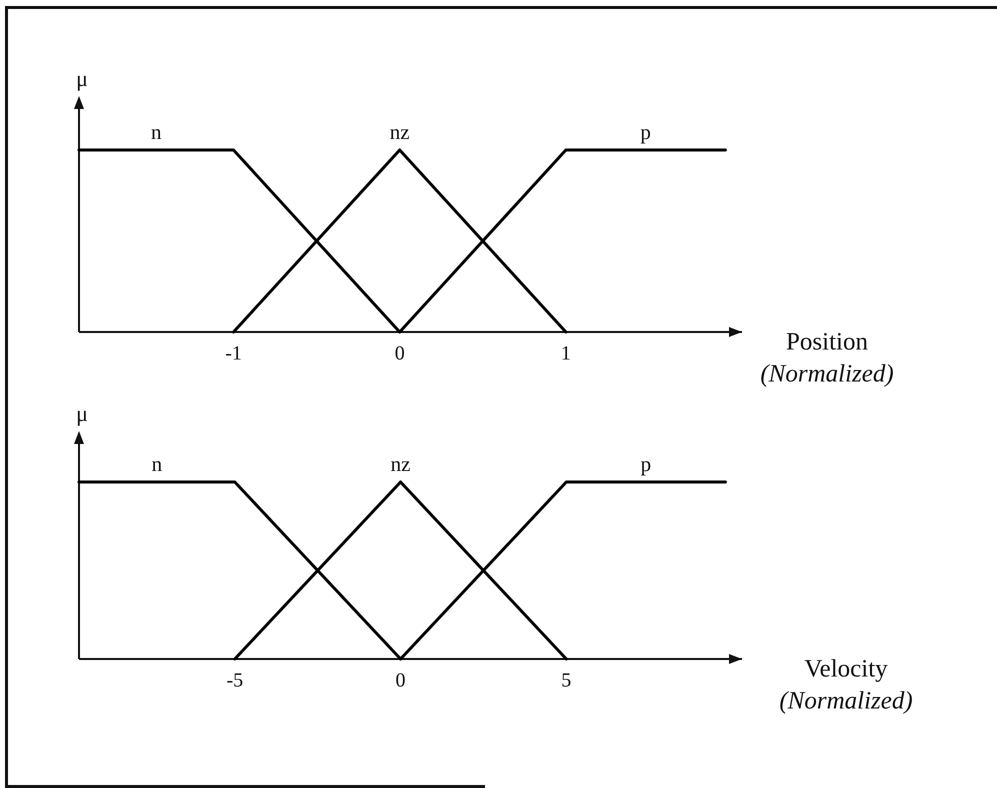  Describe the element at coordinates (846, 685) in the screenshot. I see `x-axis-title: Velocity (Normalized)` at that location.